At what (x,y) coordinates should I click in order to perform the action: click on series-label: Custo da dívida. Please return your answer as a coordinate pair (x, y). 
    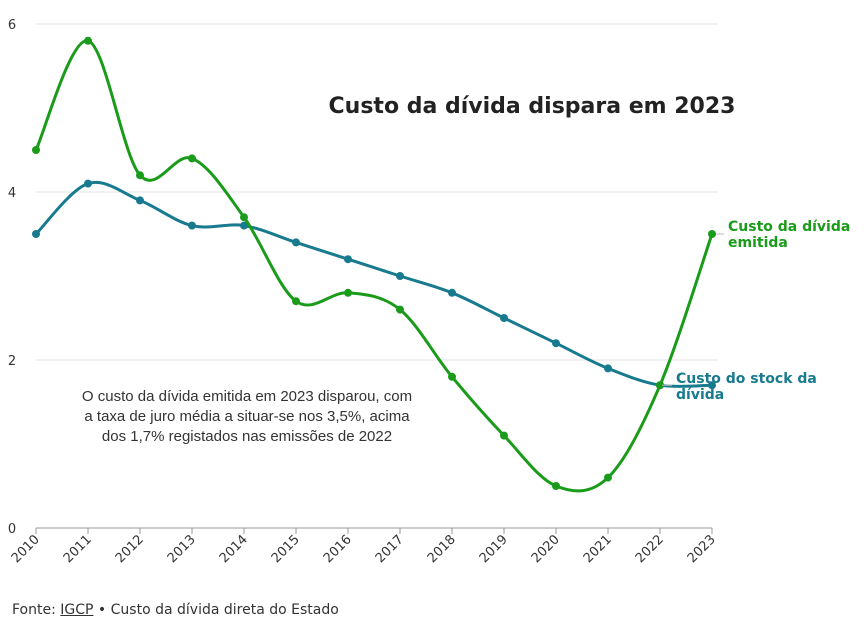
    Looking at the image, I should click on (789, 227).